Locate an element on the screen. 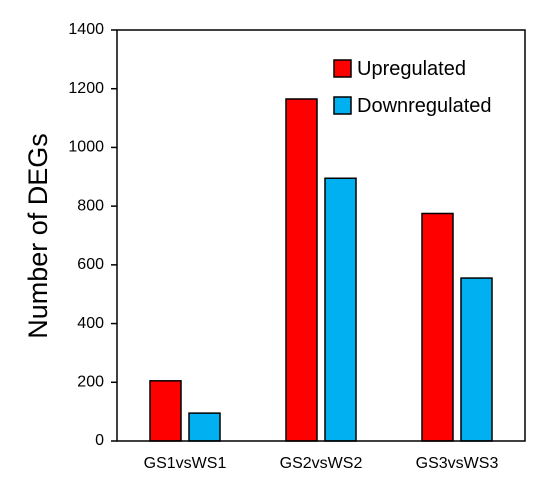 The image size is (550, 493). x-tick-label: GS3vsWS3 is located at coordinates (457, 463).